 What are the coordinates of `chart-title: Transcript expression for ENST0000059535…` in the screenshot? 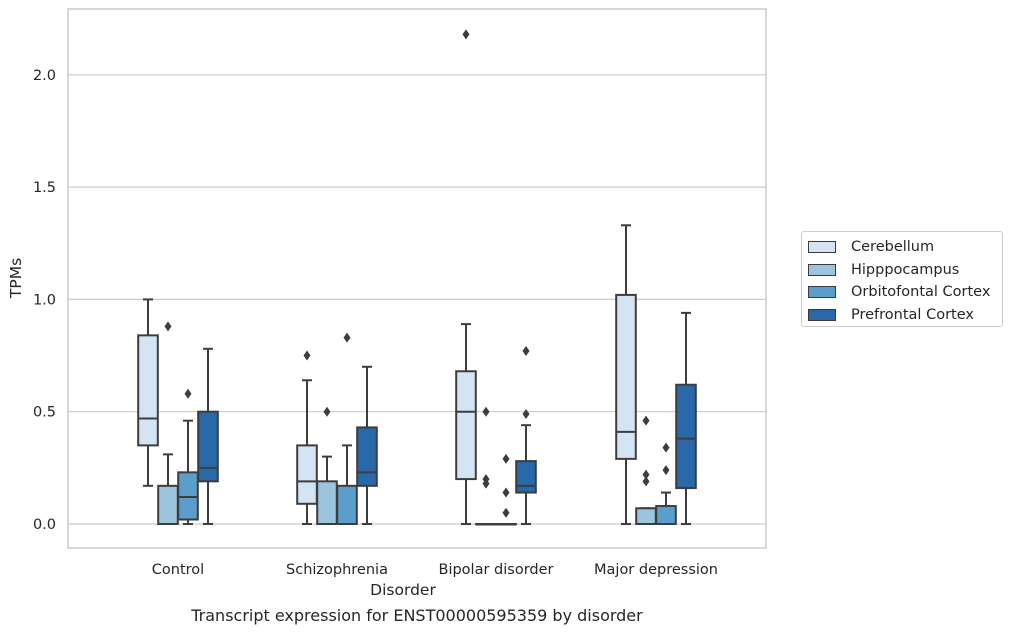 It's located at (417, 615).